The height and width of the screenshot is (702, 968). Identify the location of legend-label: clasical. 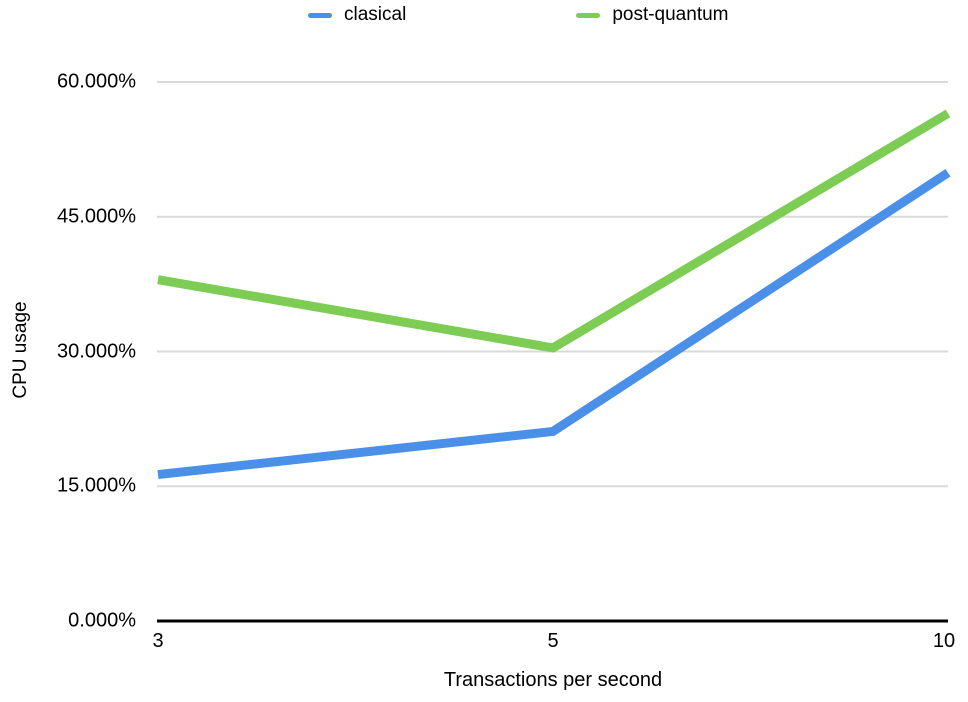
(375, 14).